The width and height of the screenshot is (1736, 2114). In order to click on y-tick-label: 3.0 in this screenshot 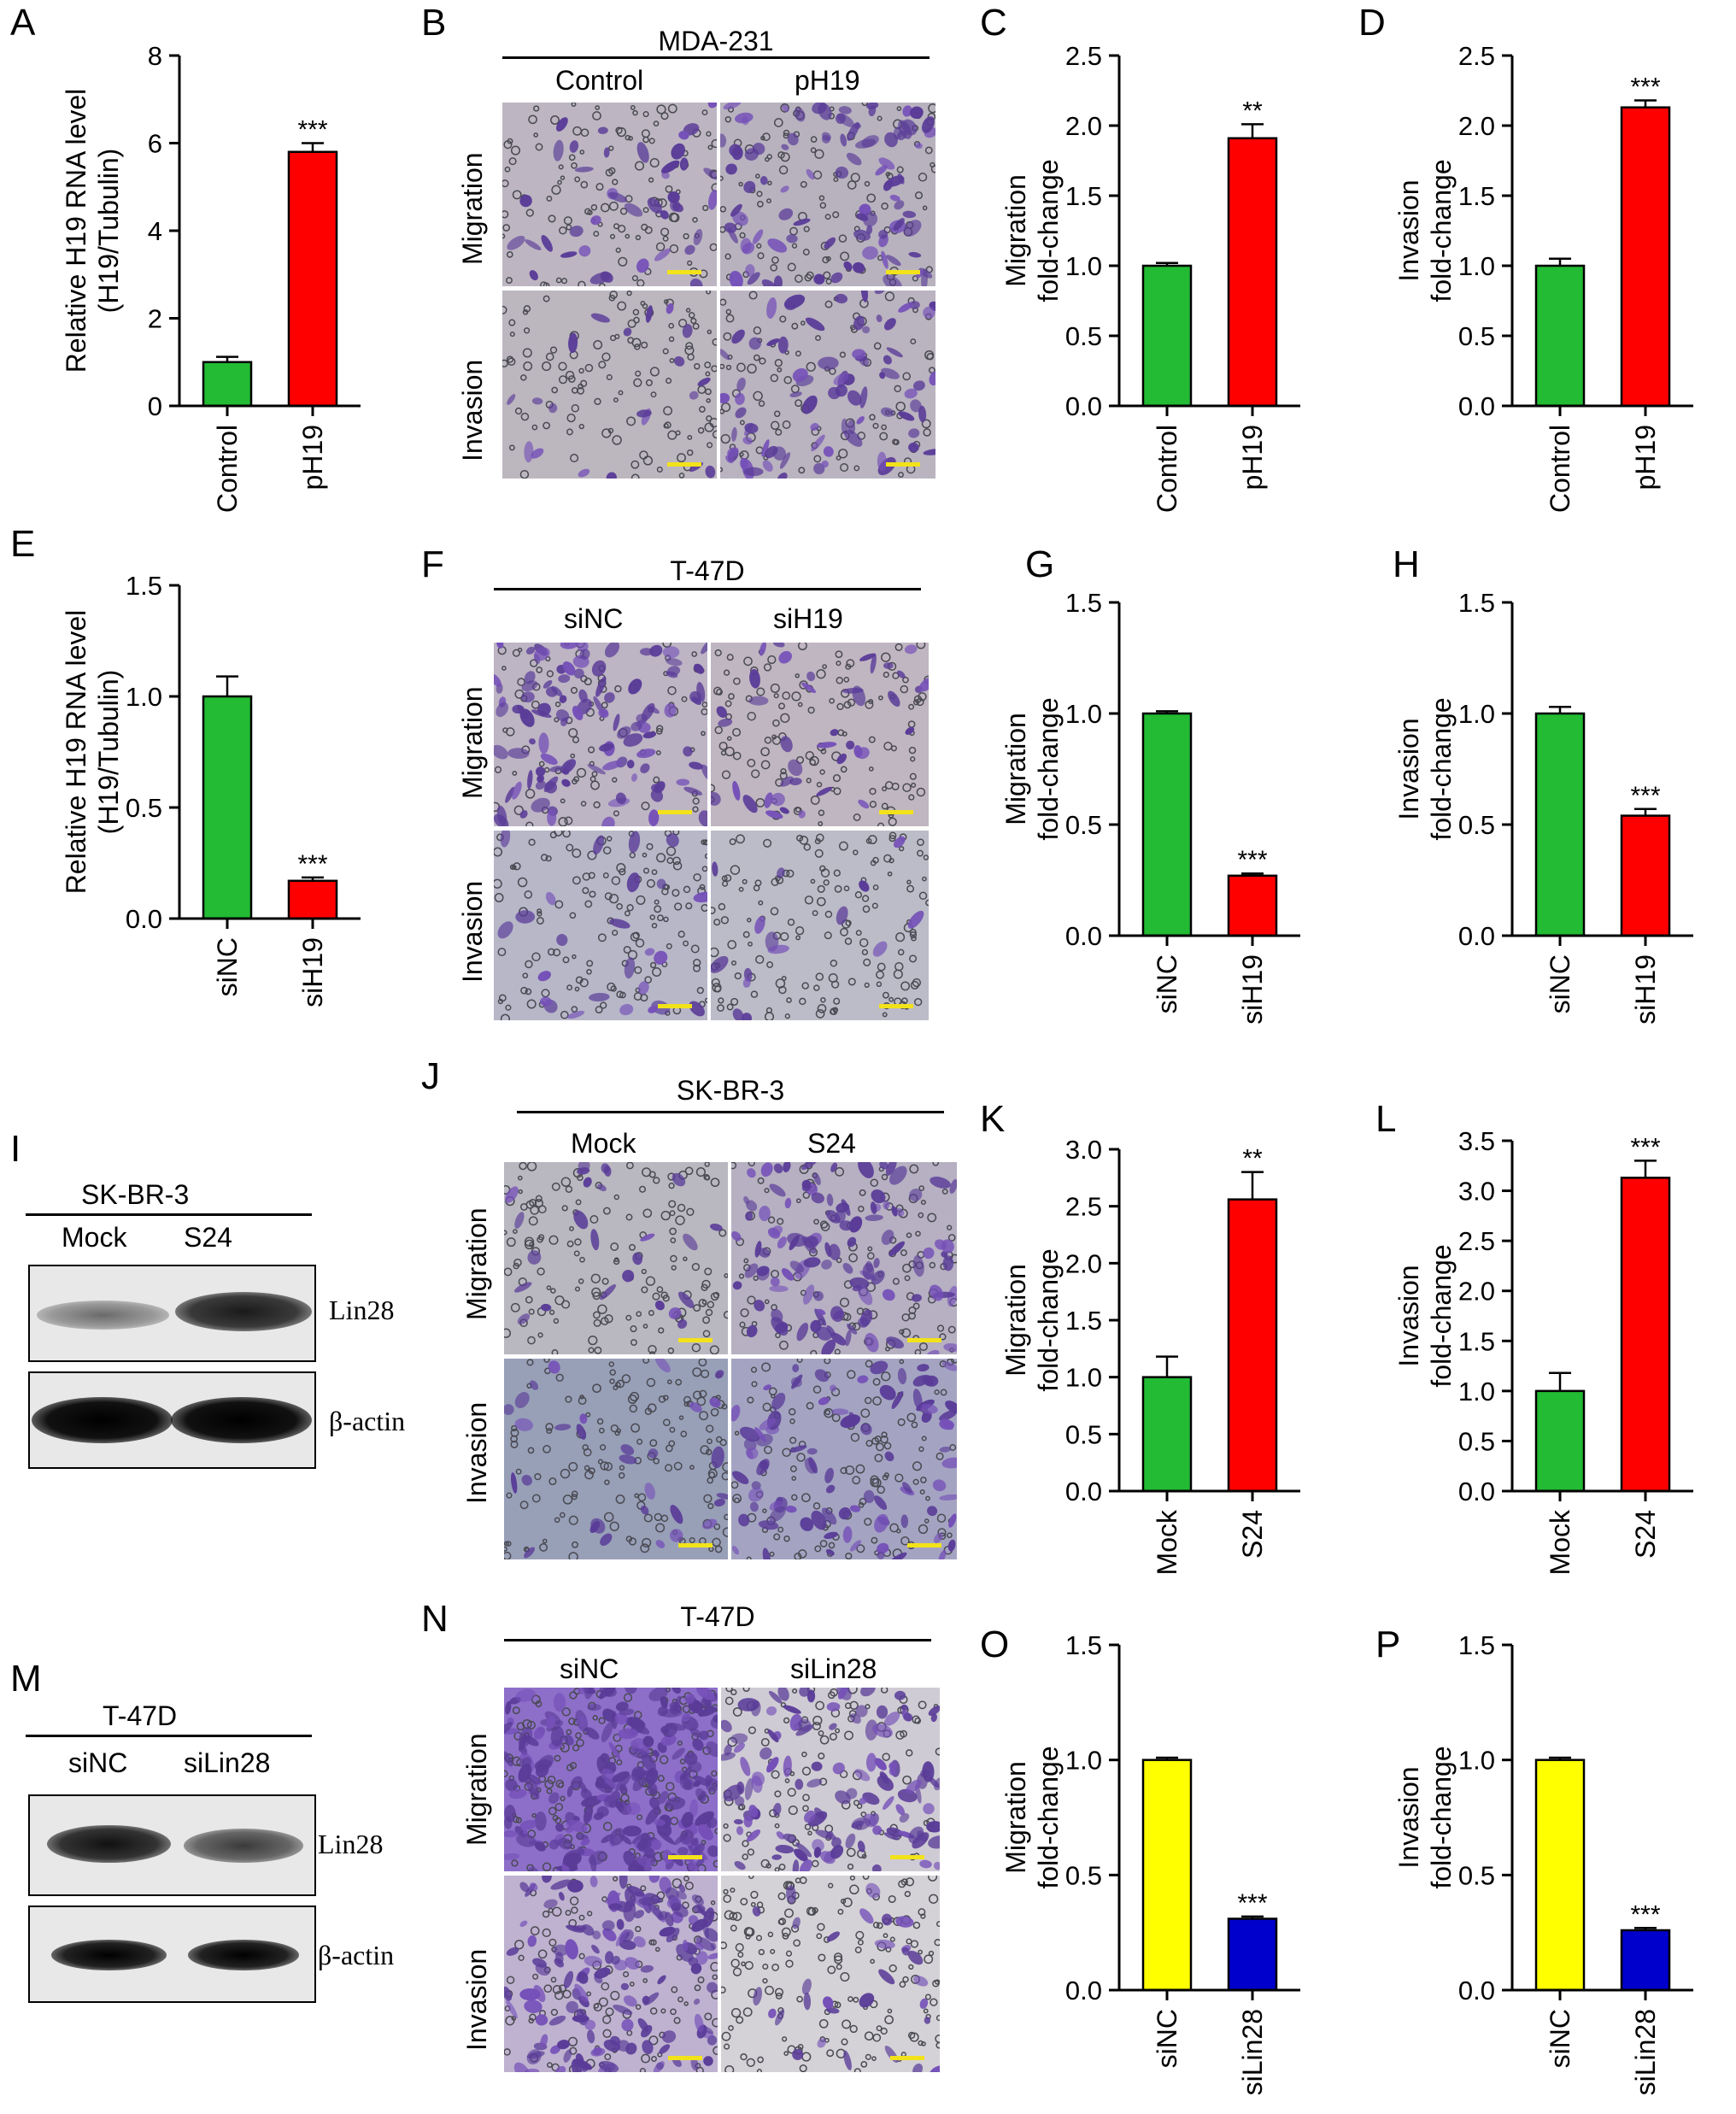, I will do `click(1476, 1192)`.